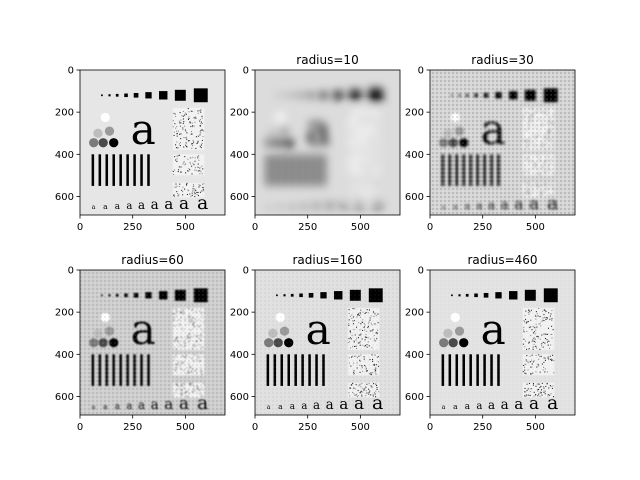  What do you see at coordinates (327, 260) in the screenshot?
I see `panel-title: radius=160` at bounding box center [327, 260].